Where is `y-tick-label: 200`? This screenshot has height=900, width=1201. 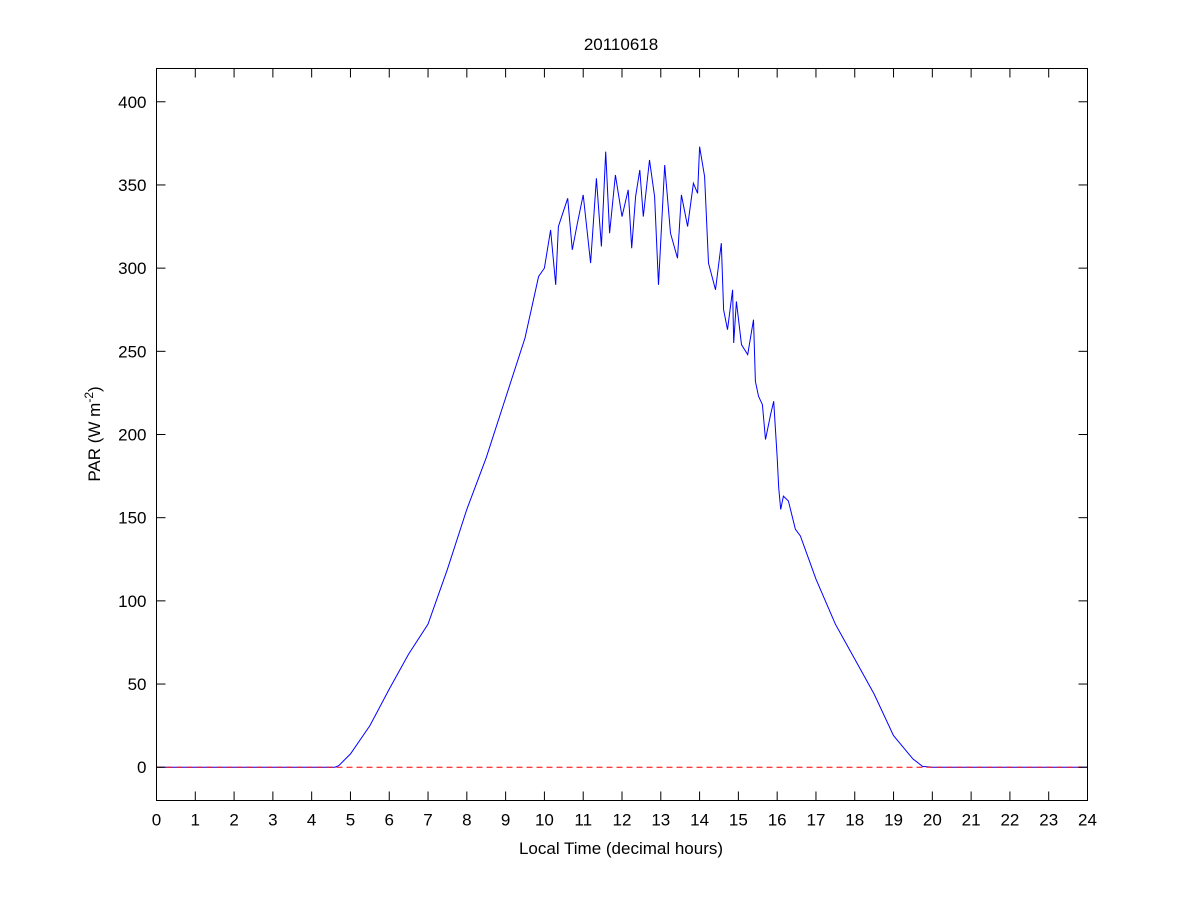
y-tick-label: 200 is located at coordinates (132, 435).